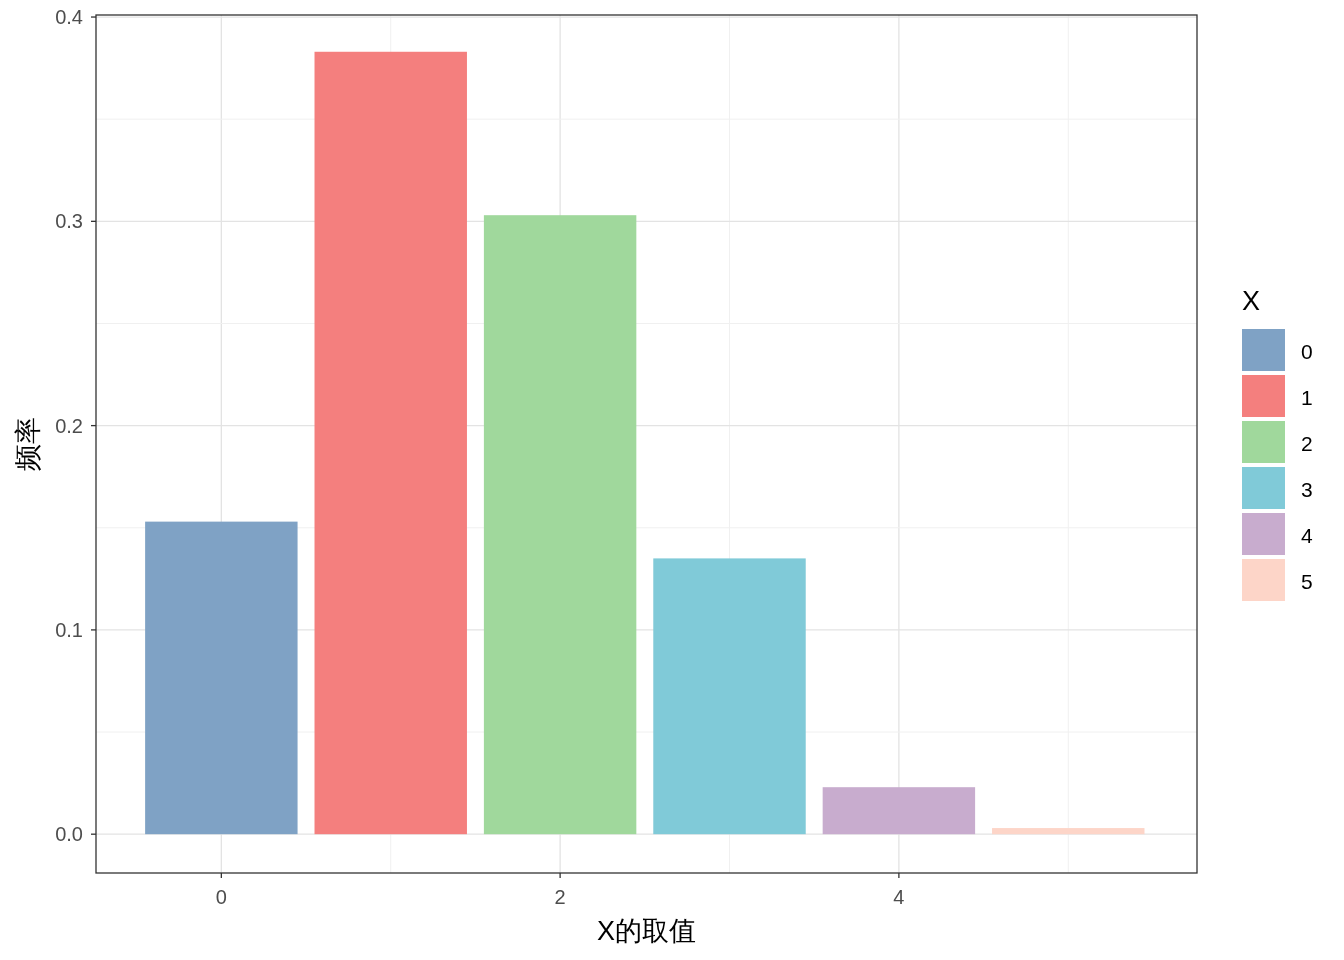 Image resolution: width=1344 pixels, height=960 pixels. I want to click on legend-label: 0, so click(1307, 351).